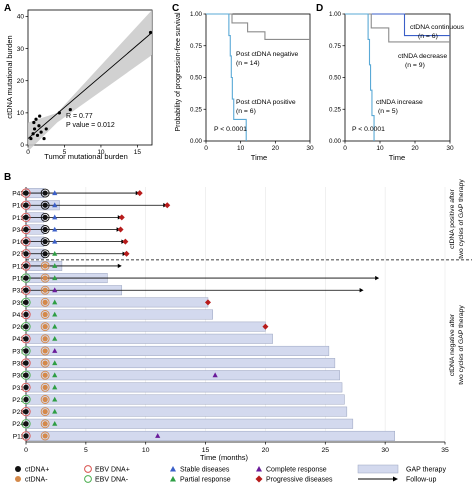 The height and width of the screenshot is (490, 474). What do you see at coordinates (206, 450) in the screenshot?
I see `b-xtick-label: 15` at bounding box center [206, 450].